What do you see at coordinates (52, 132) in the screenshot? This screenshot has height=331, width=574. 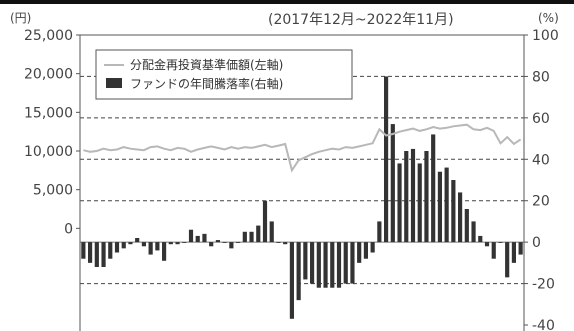 I see `left-axis-ticks: 25,000 20,000 15,000 10,000 5,000 0` at bounding box center [52, 132].